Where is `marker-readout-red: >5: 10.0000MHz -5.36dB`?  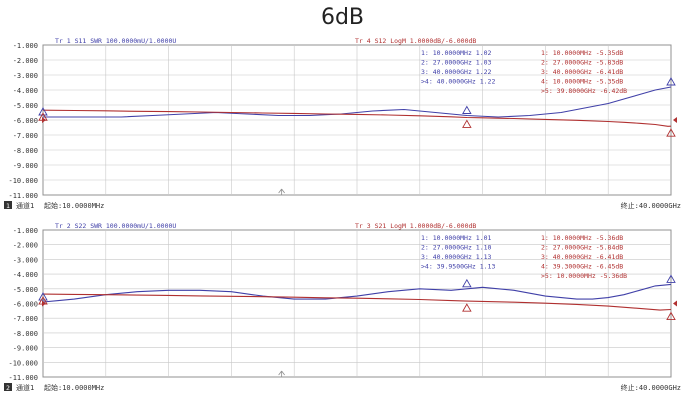
marker-readout-red: >5: 10.0000MHz -5.36dB is located at coordinates (584, 276).